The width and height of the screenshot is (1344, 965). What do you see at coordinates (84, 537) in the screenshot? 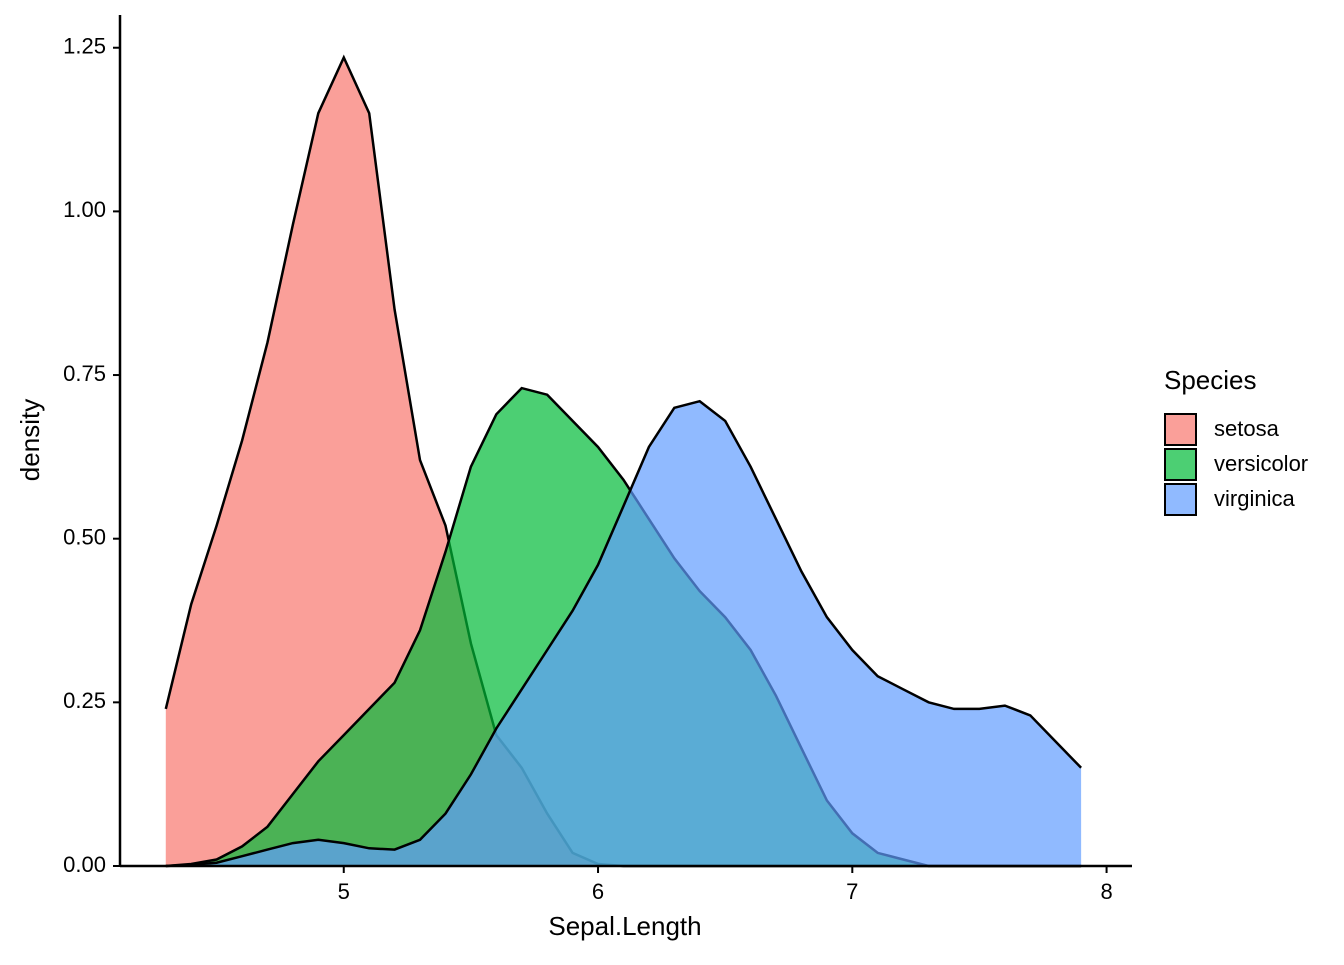
I see `y-tick-label: 0.50` at bounding box center [84, 537].